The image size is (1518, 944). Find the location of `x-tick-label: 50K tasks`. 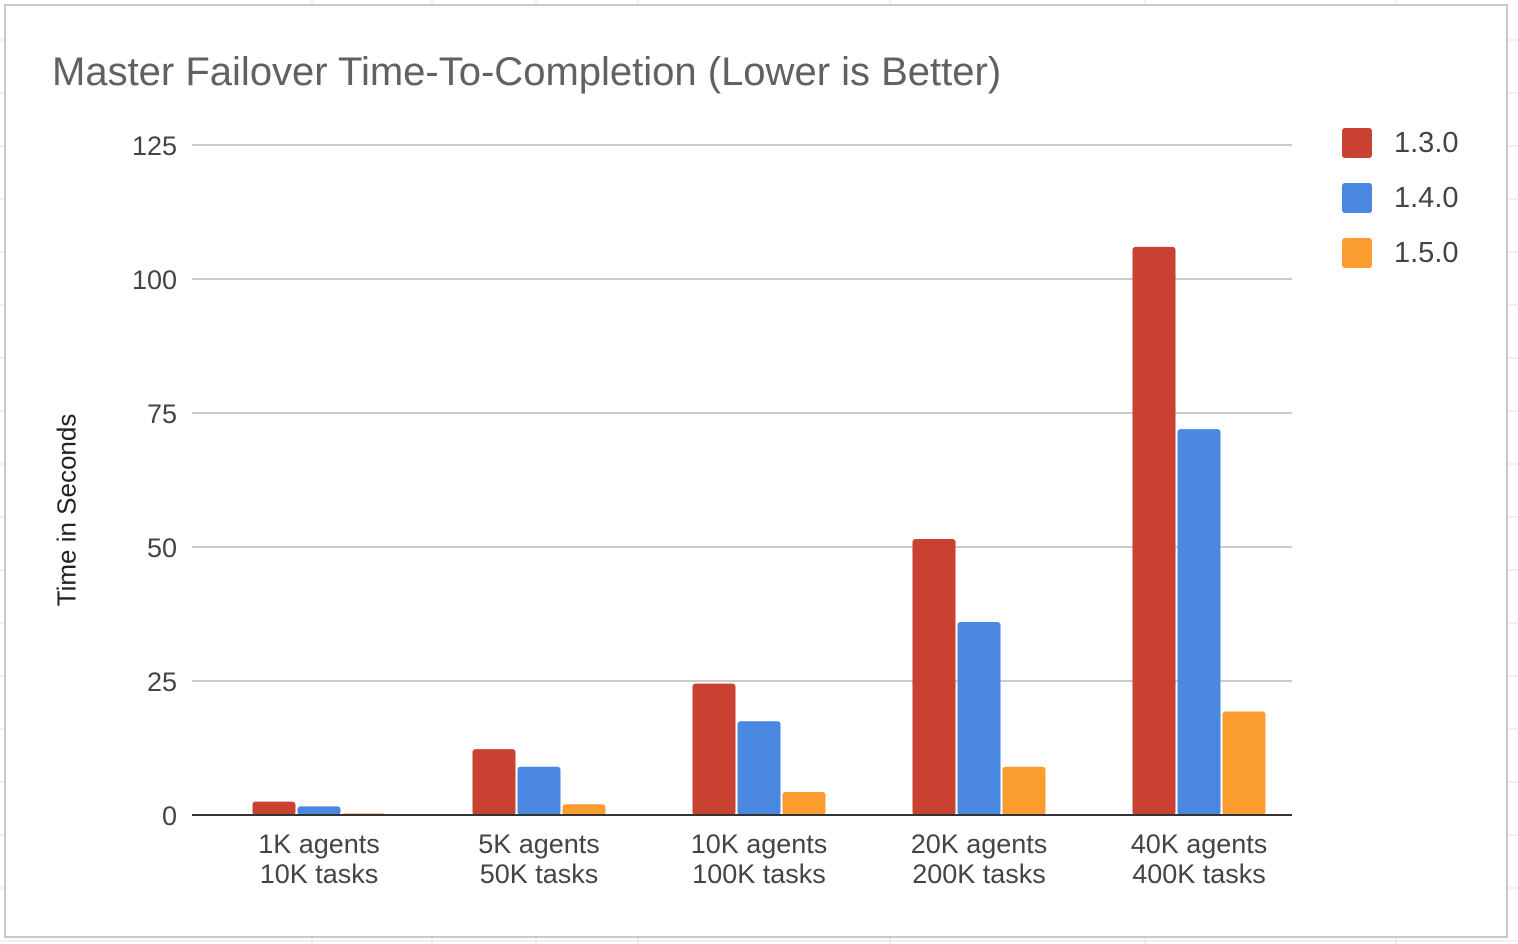

x-tick-label: 50K tasks is located at coordinates (539, 874).